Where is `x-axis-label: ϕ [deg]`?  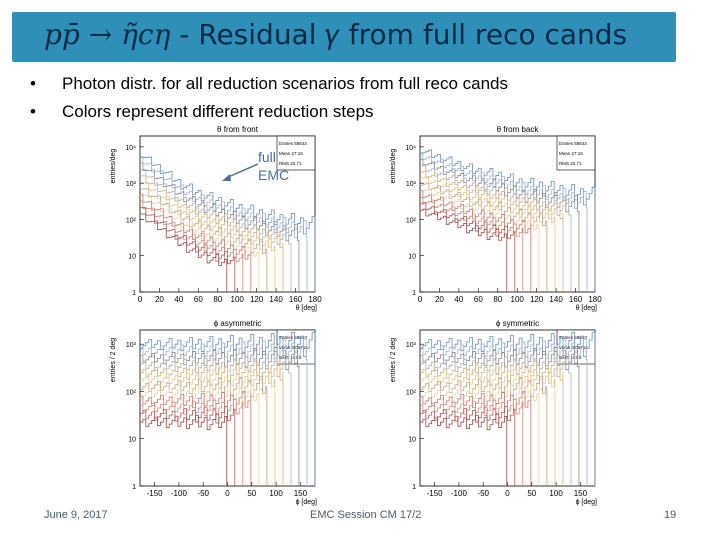
x-axis-label: ϕ [deg] is located at coordinates (306, 502).